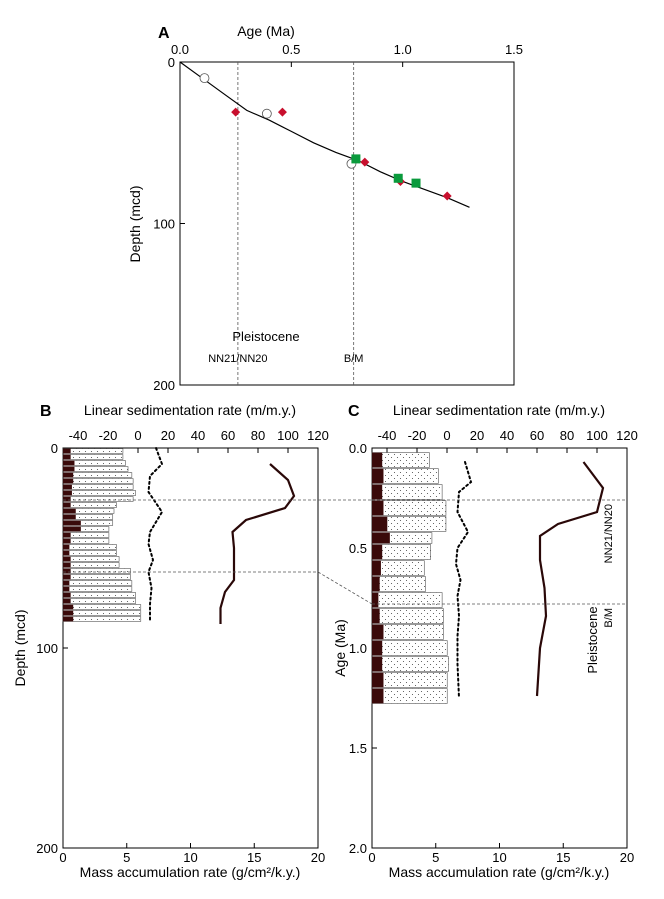 This screenshot has height=899, width=664. What do you see at coordinates (168, 435) in the screenshot?
I see `panel-b-top-tick-label: 20` at bounding box center [168, 435].